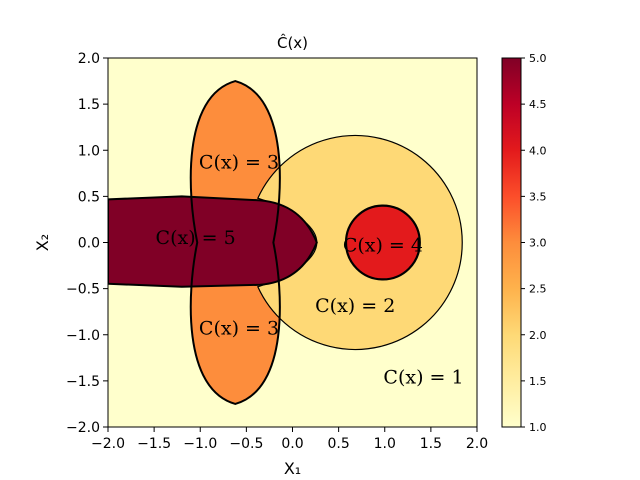 This screenshot has width=640, height=480. I want to click on region-label-5: C(x) = 5, so click(196, 238).